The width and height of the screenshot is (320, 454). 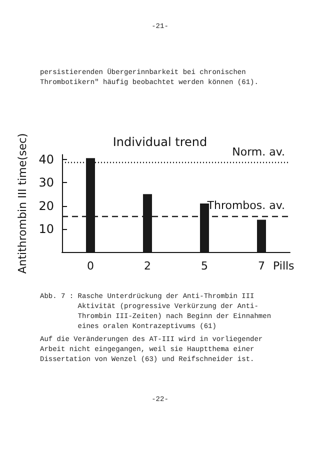 What do you see at coordinates (204, 265) in the screenshot?
I see `x-tick-label: 5` at bounding box center [204, 265].